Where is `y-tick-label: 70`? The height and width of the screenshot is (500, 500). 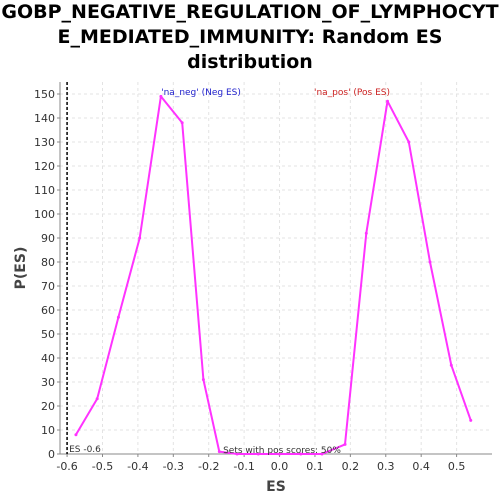
y-tick-label: 70 is located at coordinates (48, 286).